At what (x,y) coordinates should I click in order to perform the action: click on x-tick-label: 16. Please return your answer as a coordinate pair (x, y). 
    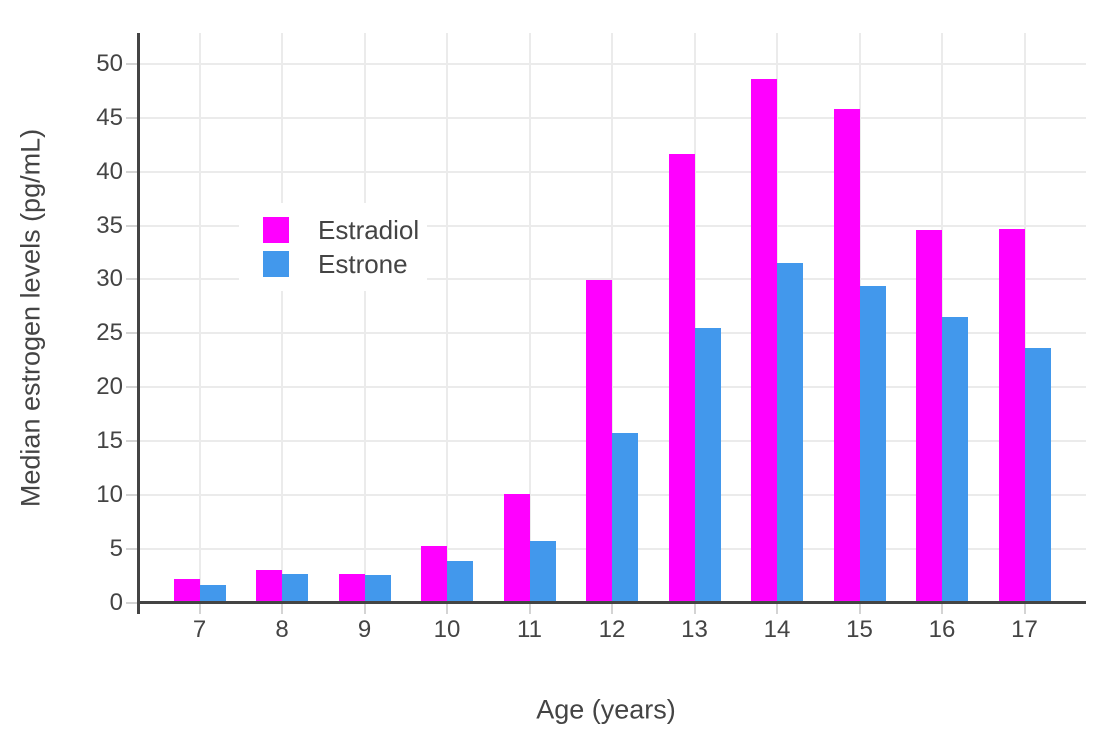
    Looking at the image, I should click on (942, 629).